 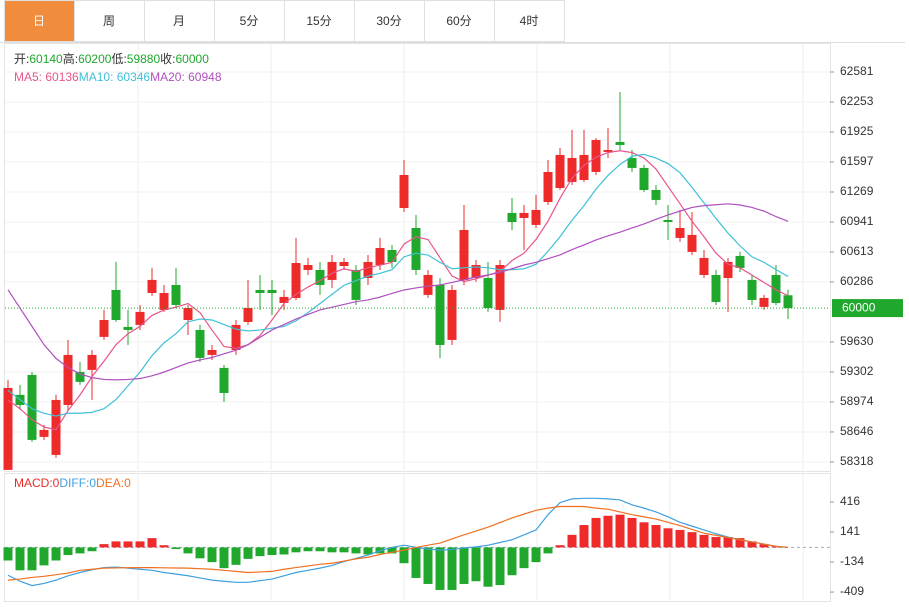 I want to click on ma-name: MA20:, so click(x=169, y=77).